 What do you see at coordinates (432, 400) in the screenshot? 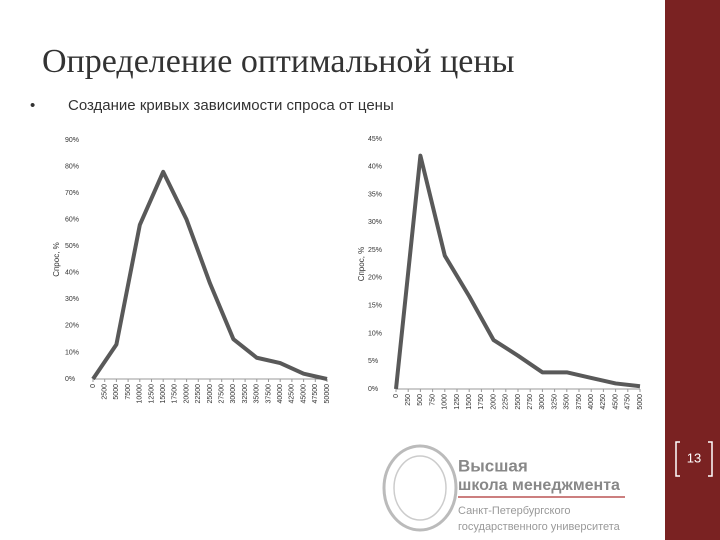
I see `x-tick-label: 750` at bounding box center [432, 400].